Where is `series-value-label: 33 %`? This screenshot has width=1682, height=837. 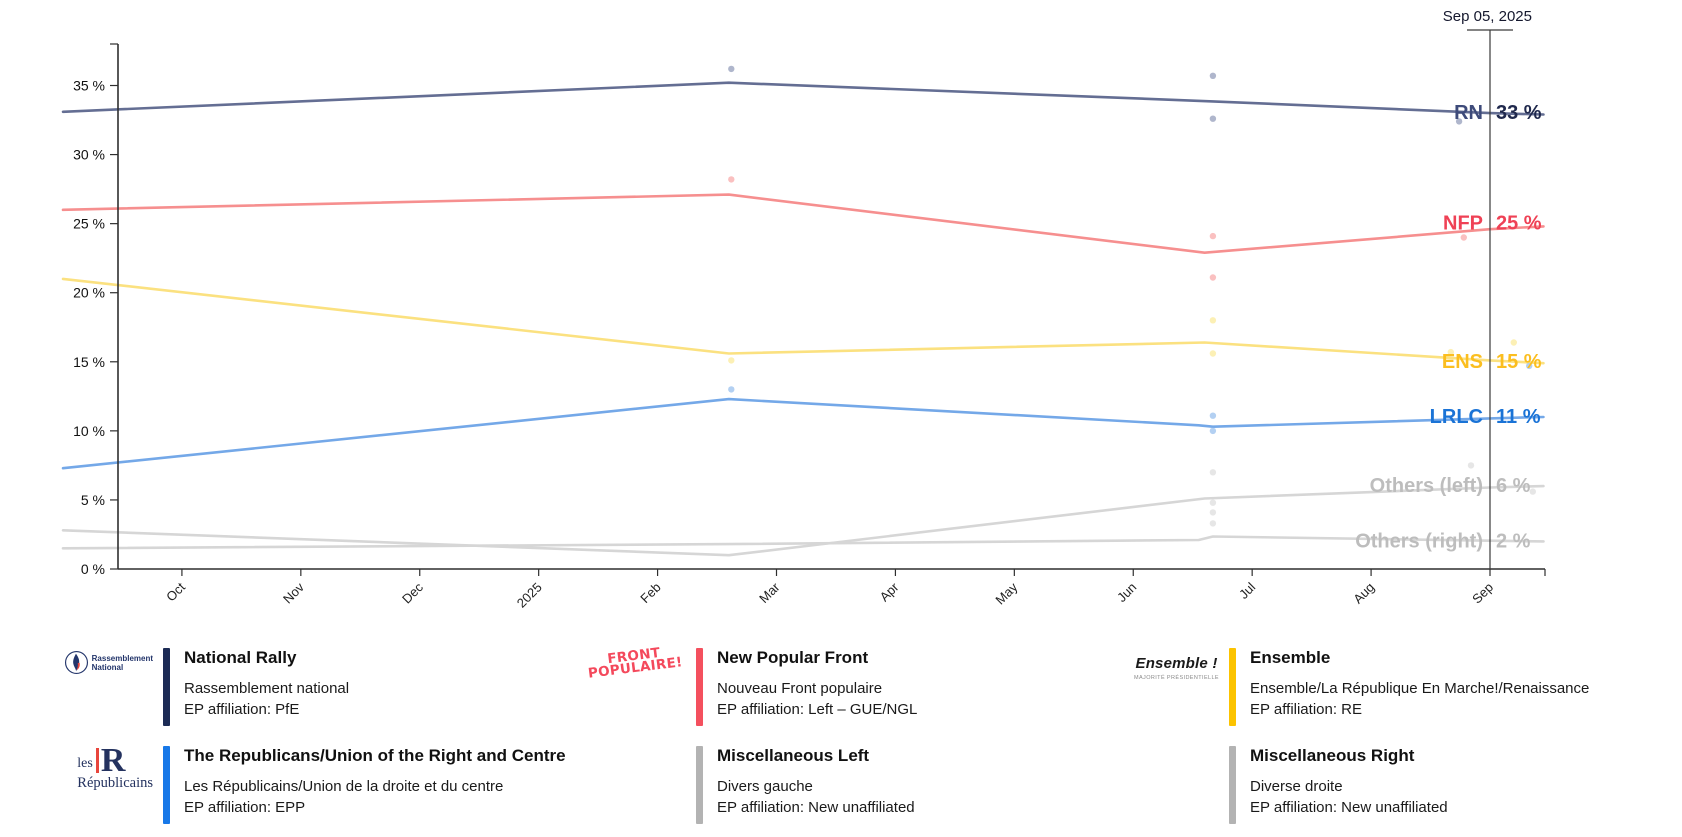 series-value-label: 33 % is located at coordinates (1519, 113).